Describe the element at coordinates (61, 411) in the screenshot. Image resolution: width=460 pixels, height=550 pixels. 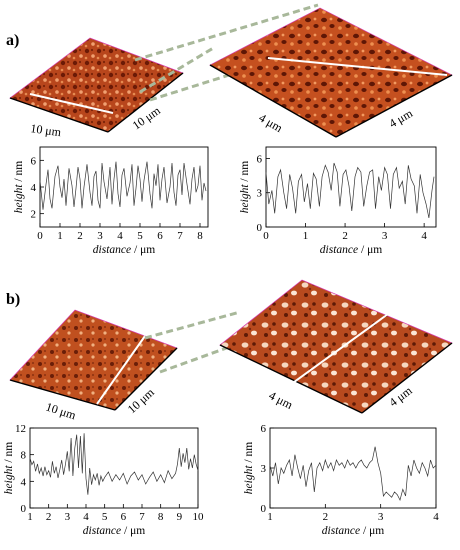
I see `size-label-b-overview-x: 10 μm` at that location.